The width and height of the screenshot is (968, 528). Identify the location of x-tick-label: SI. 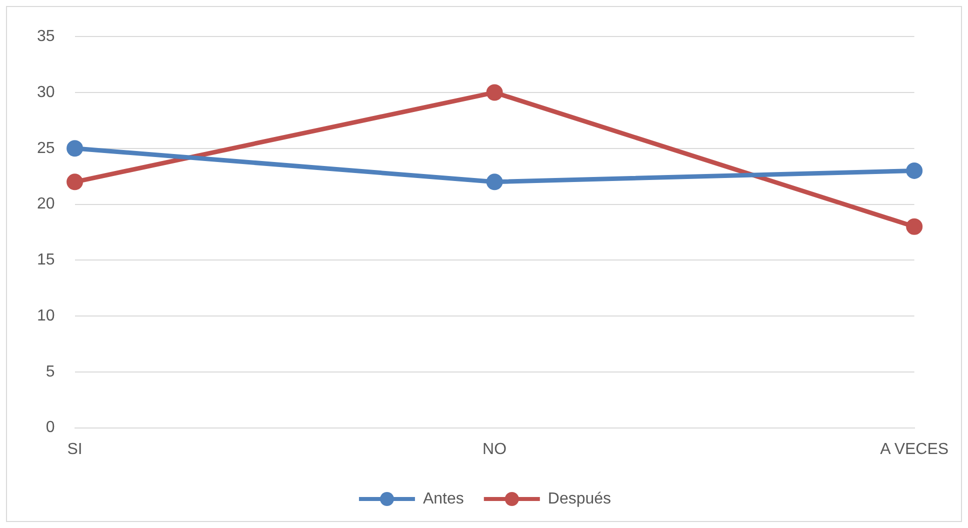
(74, 449).